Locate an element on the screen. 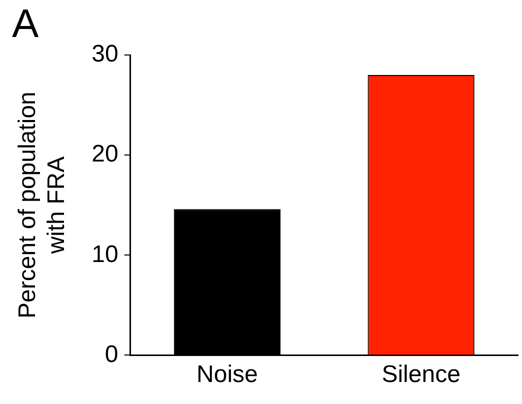 The width and height of the screenshot is (522, 404). x-tick-label: Noise is located at coordinates (227, 374).